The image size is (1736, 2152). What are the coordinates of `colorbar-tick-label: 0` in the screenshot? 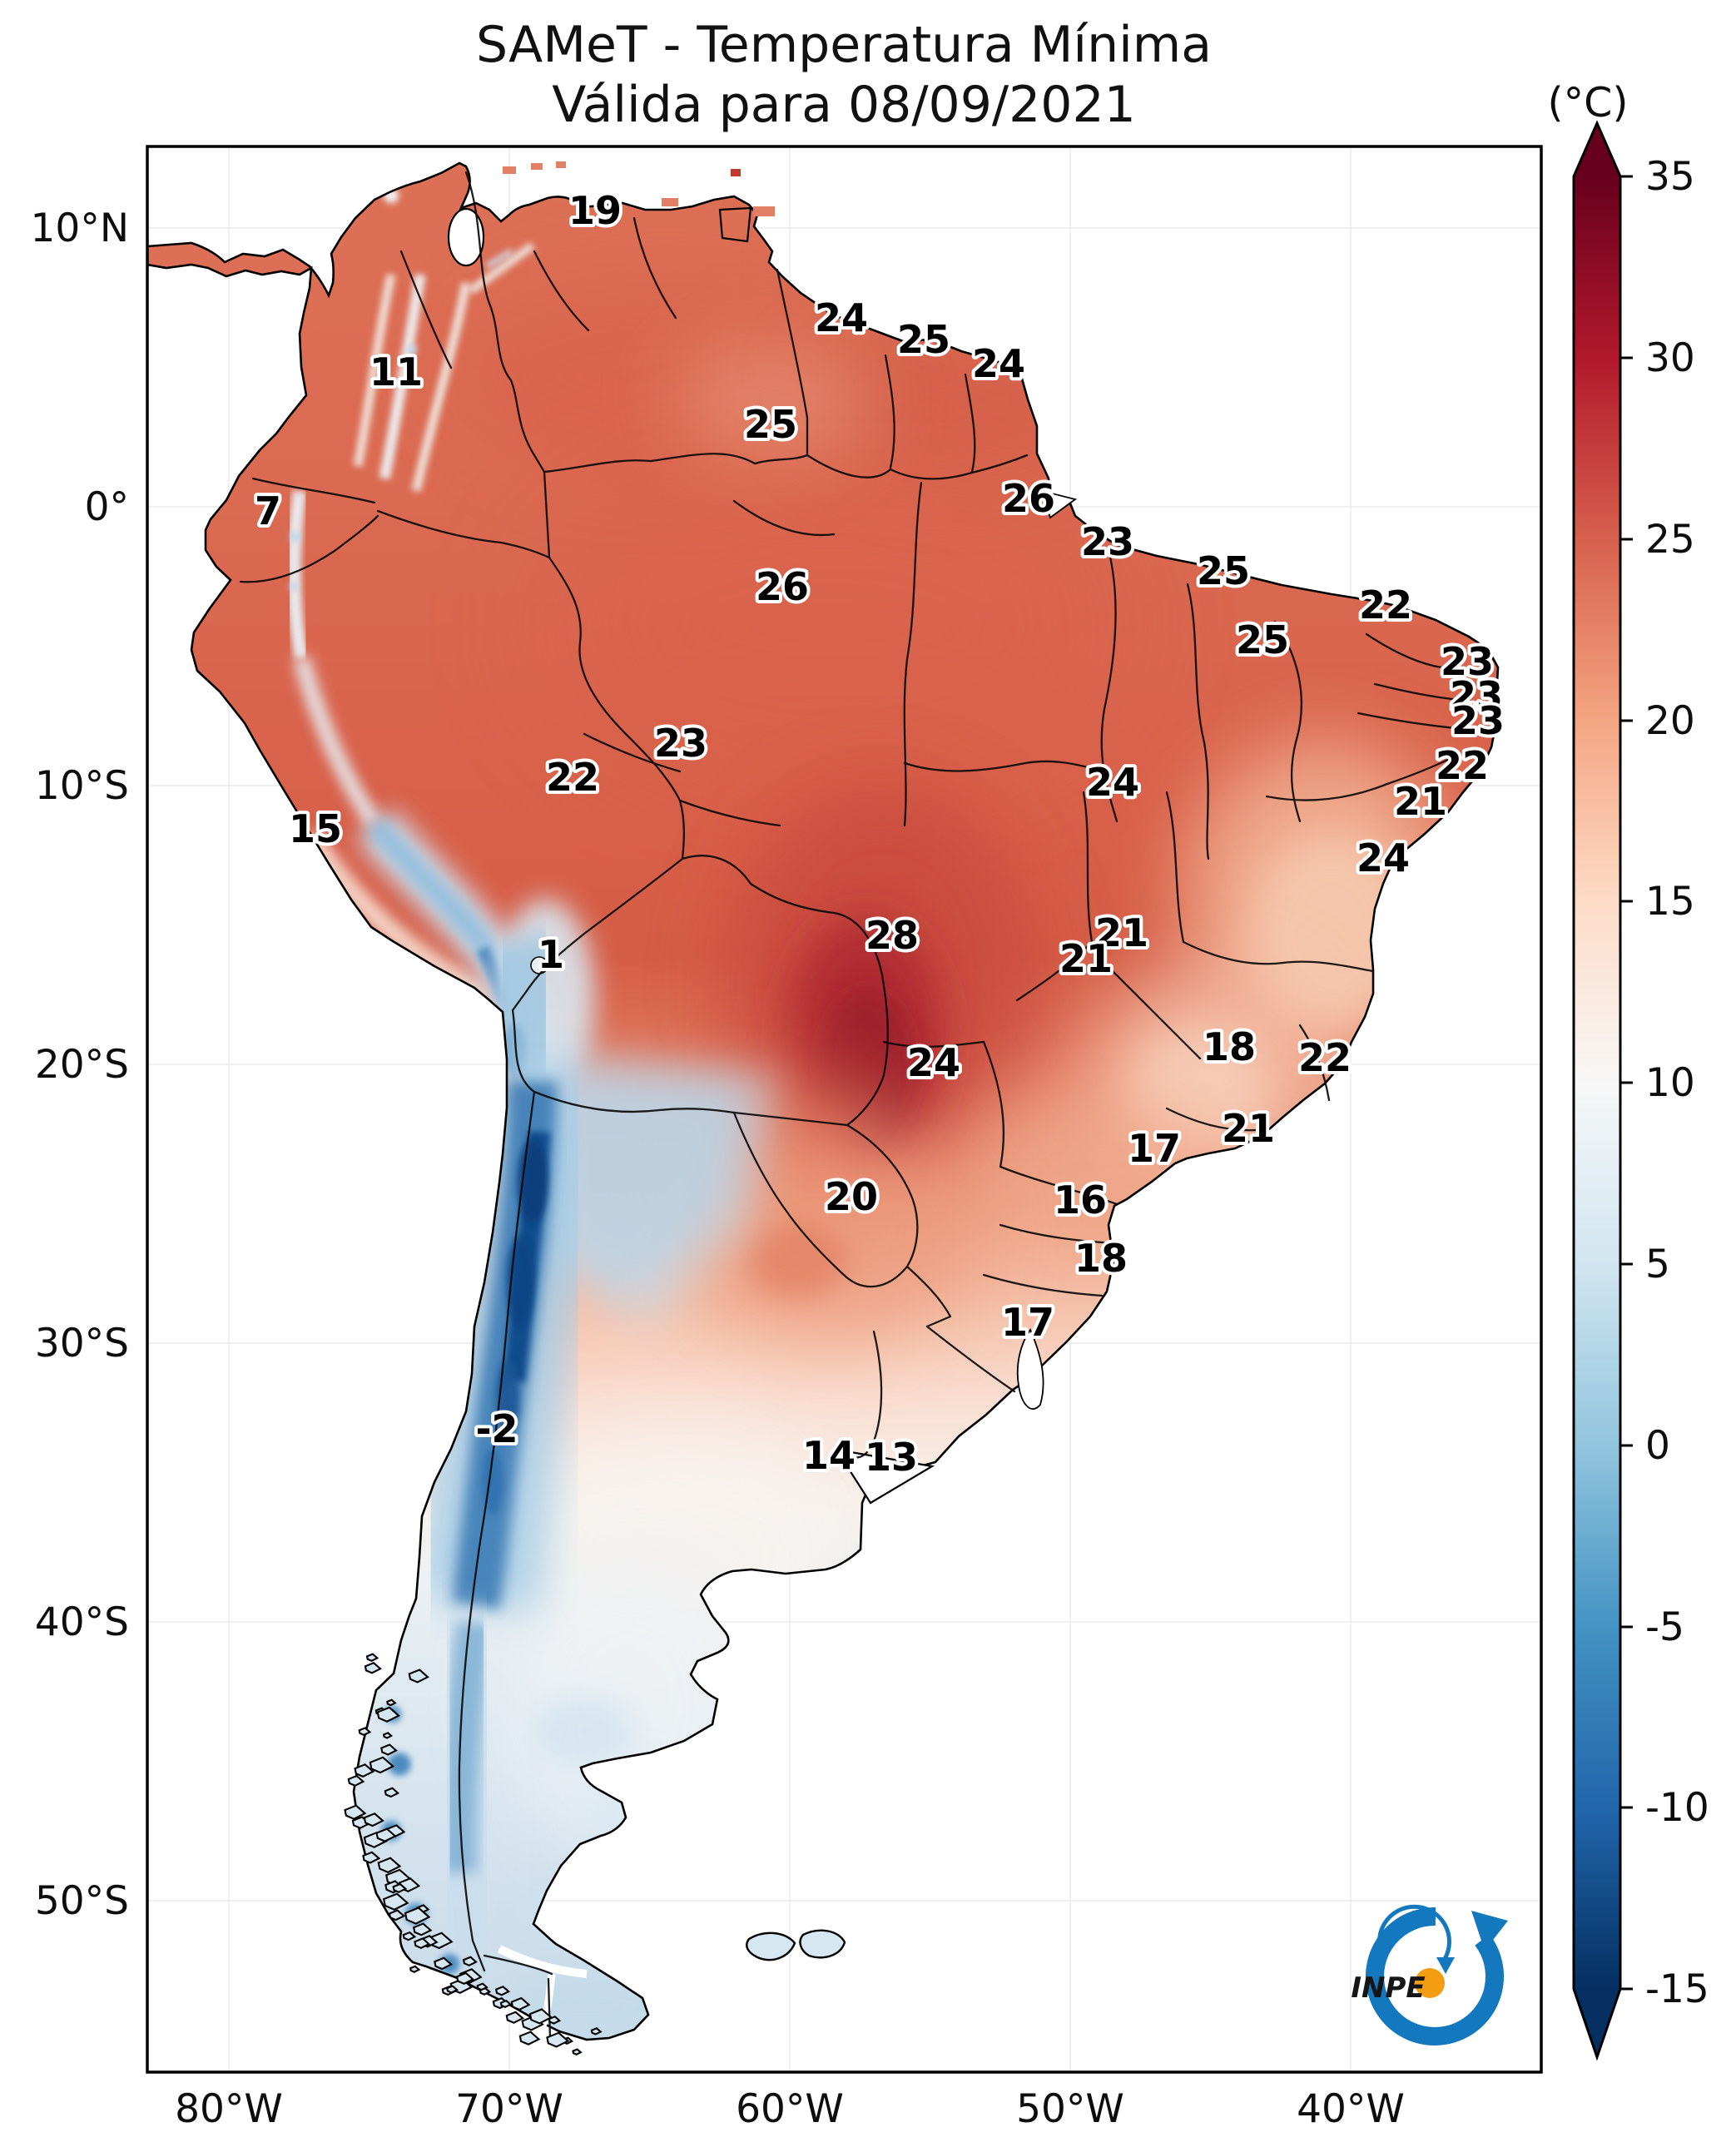 It's located at (1658, 1446).